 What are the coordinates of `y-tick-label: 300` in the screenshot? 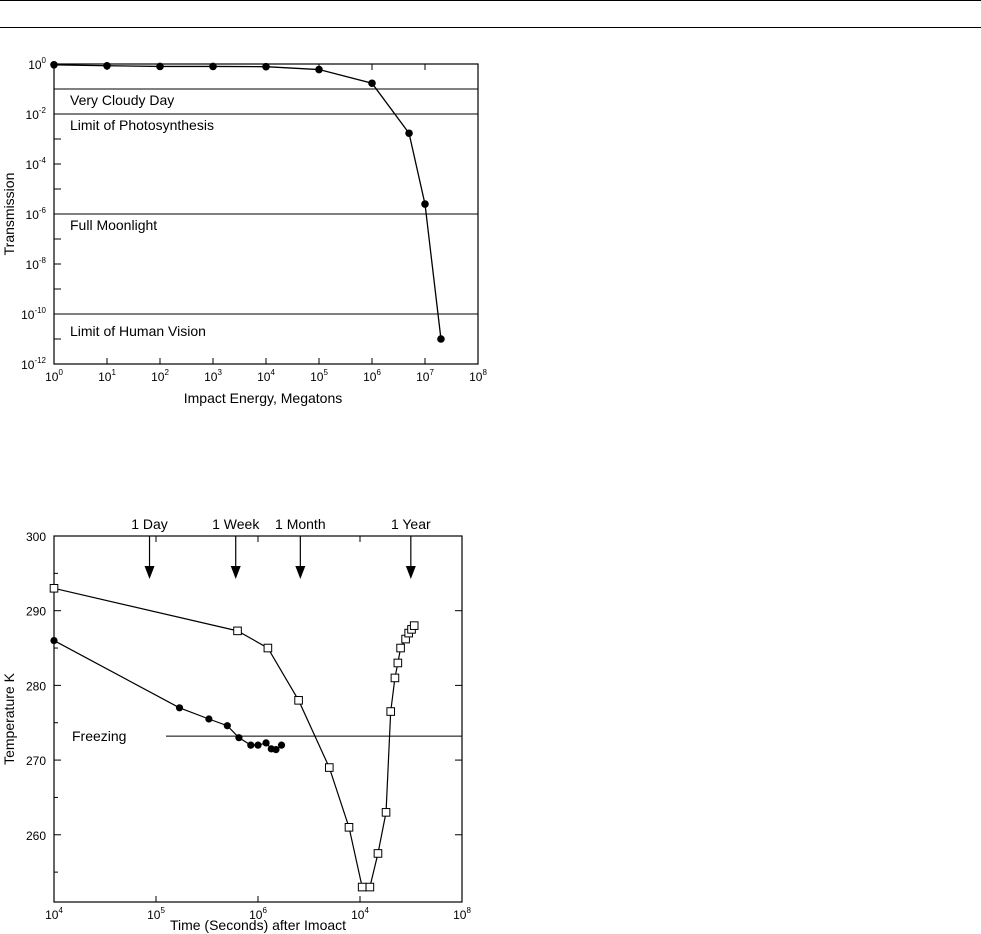 It's located at (36, 537).